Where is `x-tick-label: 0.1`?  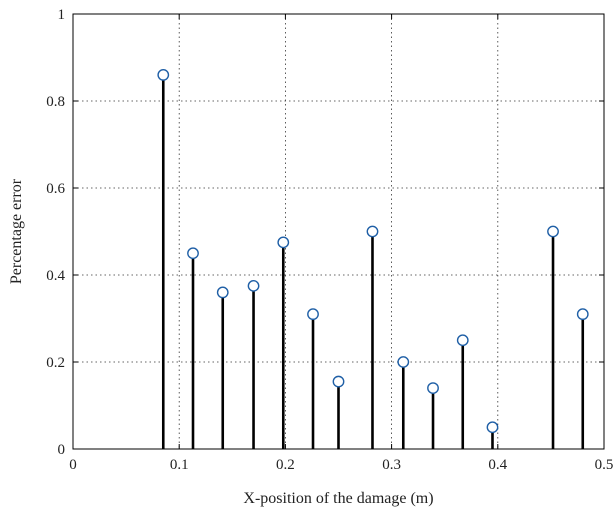 x-tick-label: 0.1 is located at coordinates (179, 465).